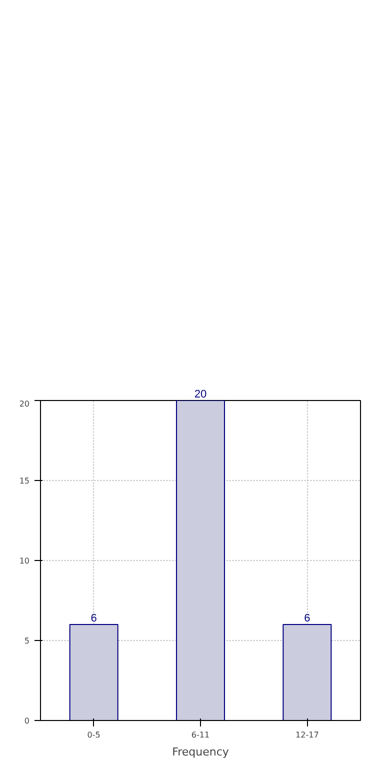  Describe the element at coordinates (93, 735) in the screenshot. I see `x-tick-label: 0-5` at that location.